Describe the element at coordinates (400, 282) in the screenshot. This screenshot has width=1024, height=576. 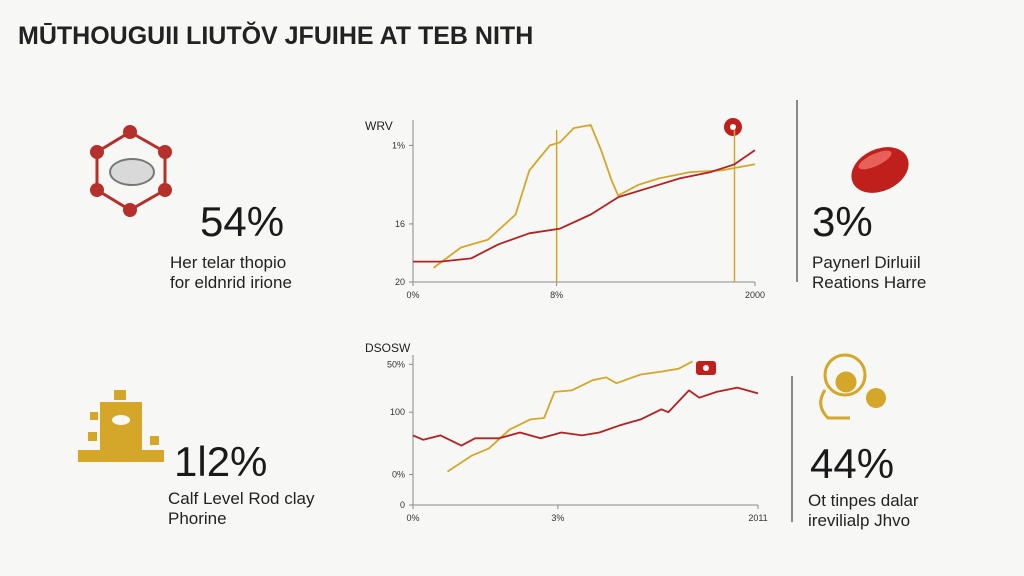
I see `y-tick-label: 20` at that location.